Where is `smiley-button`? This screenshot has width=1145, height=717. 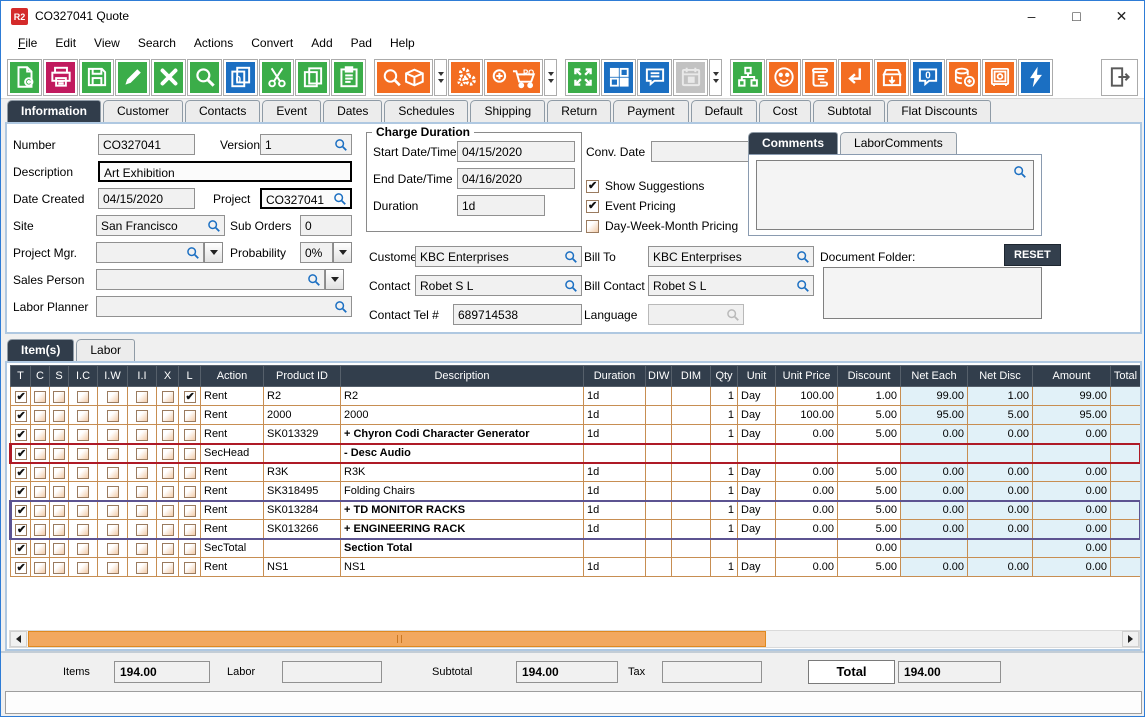
smiley-button is located at coordinates (783, 77).